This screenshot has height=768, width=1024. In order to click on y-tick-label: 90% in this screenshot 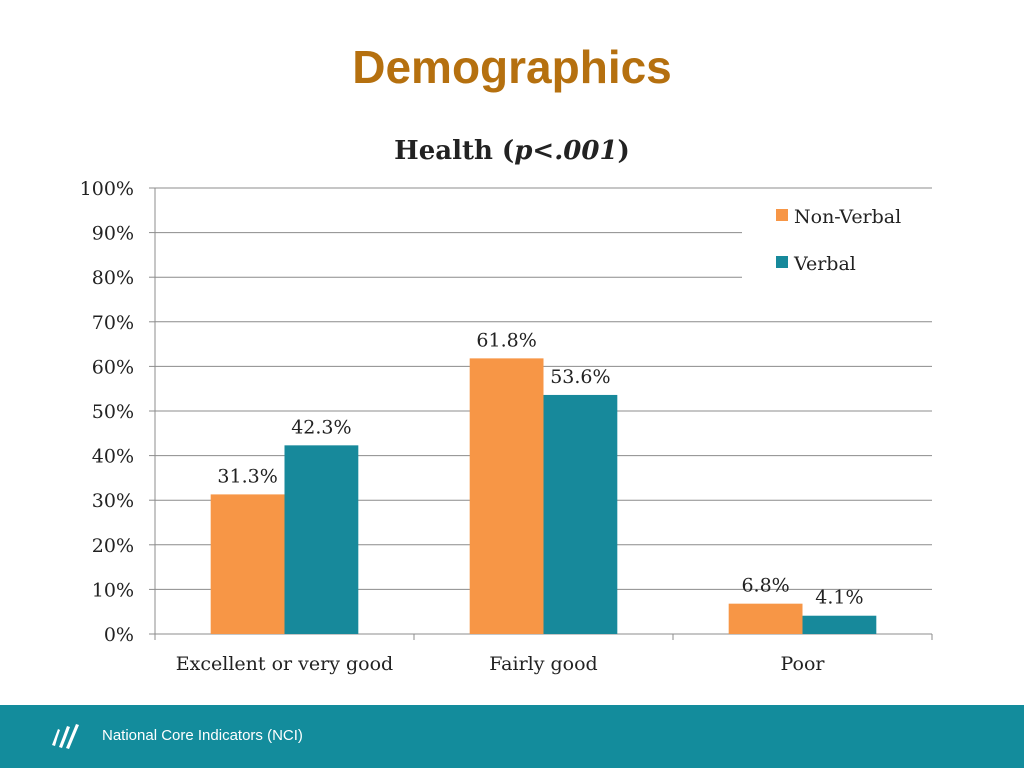, I will do `click(113, 234)`.